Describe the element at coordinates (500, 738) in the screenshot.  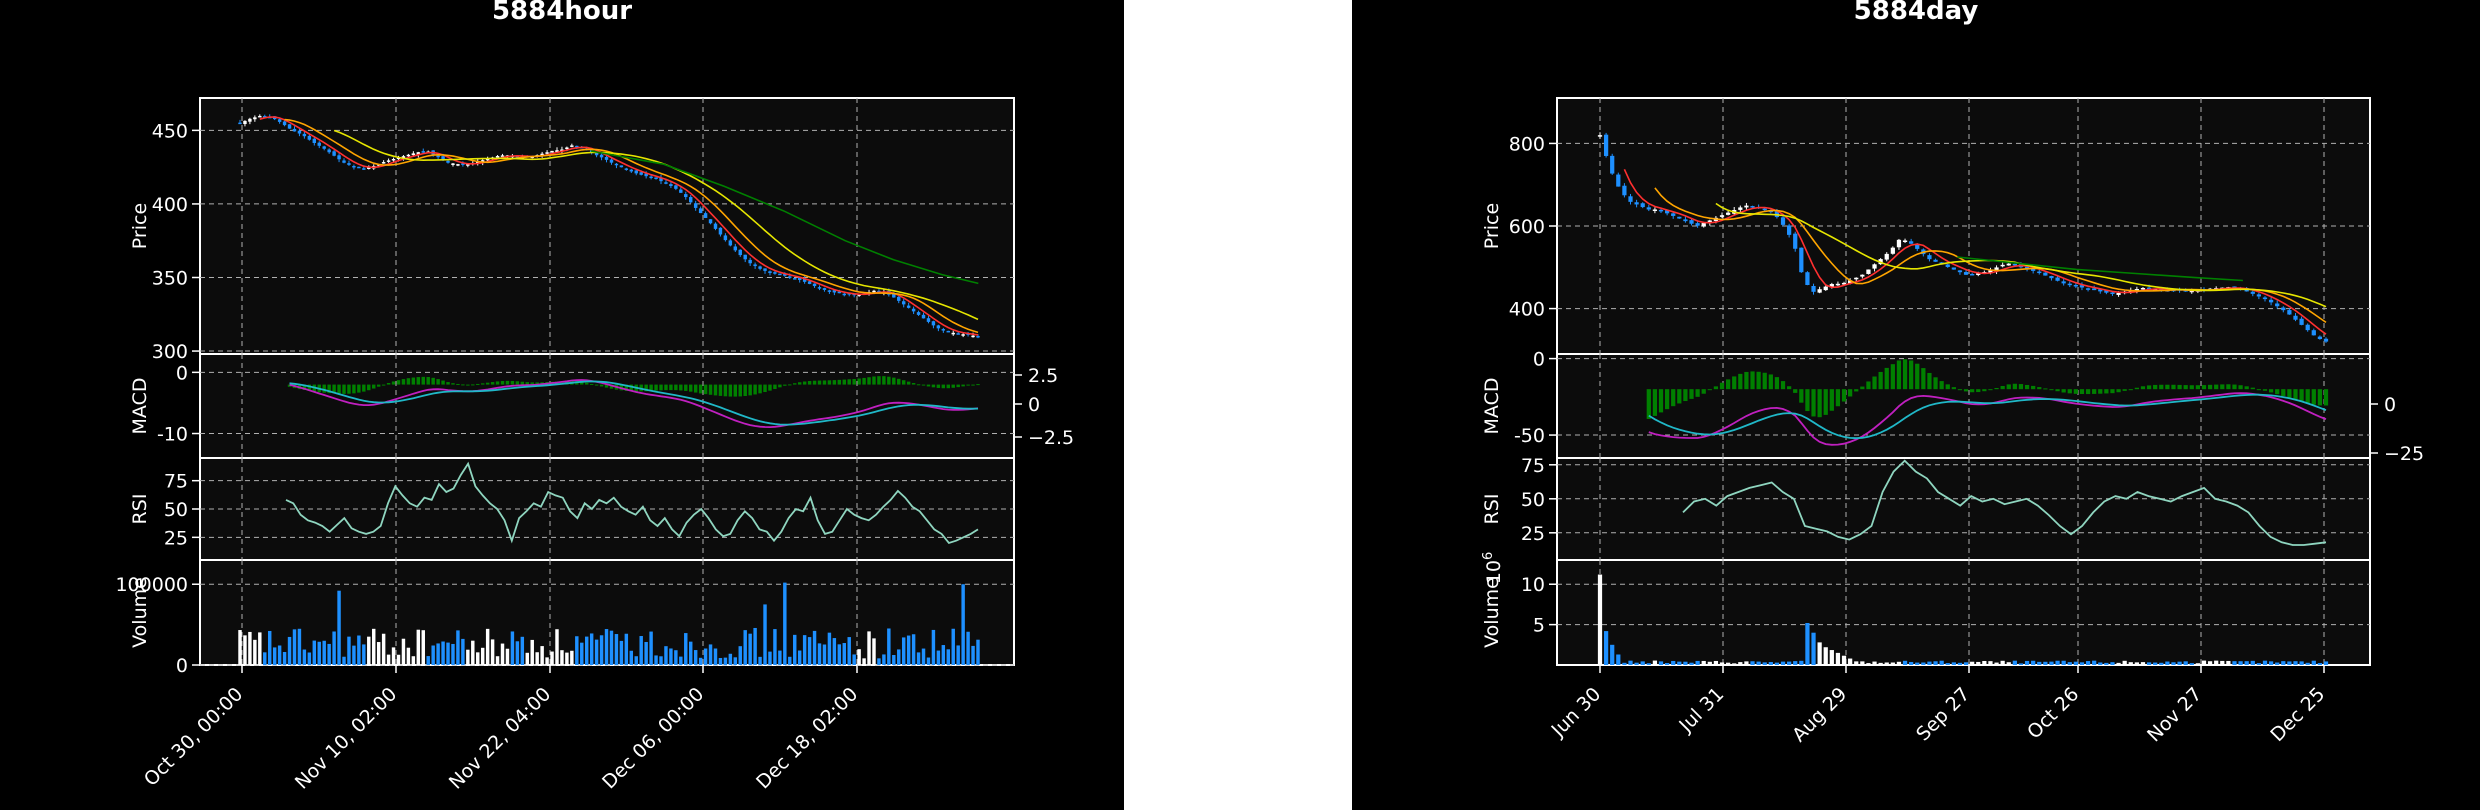
I see `x-tick-label: Nov 22, 04:00` at that location.